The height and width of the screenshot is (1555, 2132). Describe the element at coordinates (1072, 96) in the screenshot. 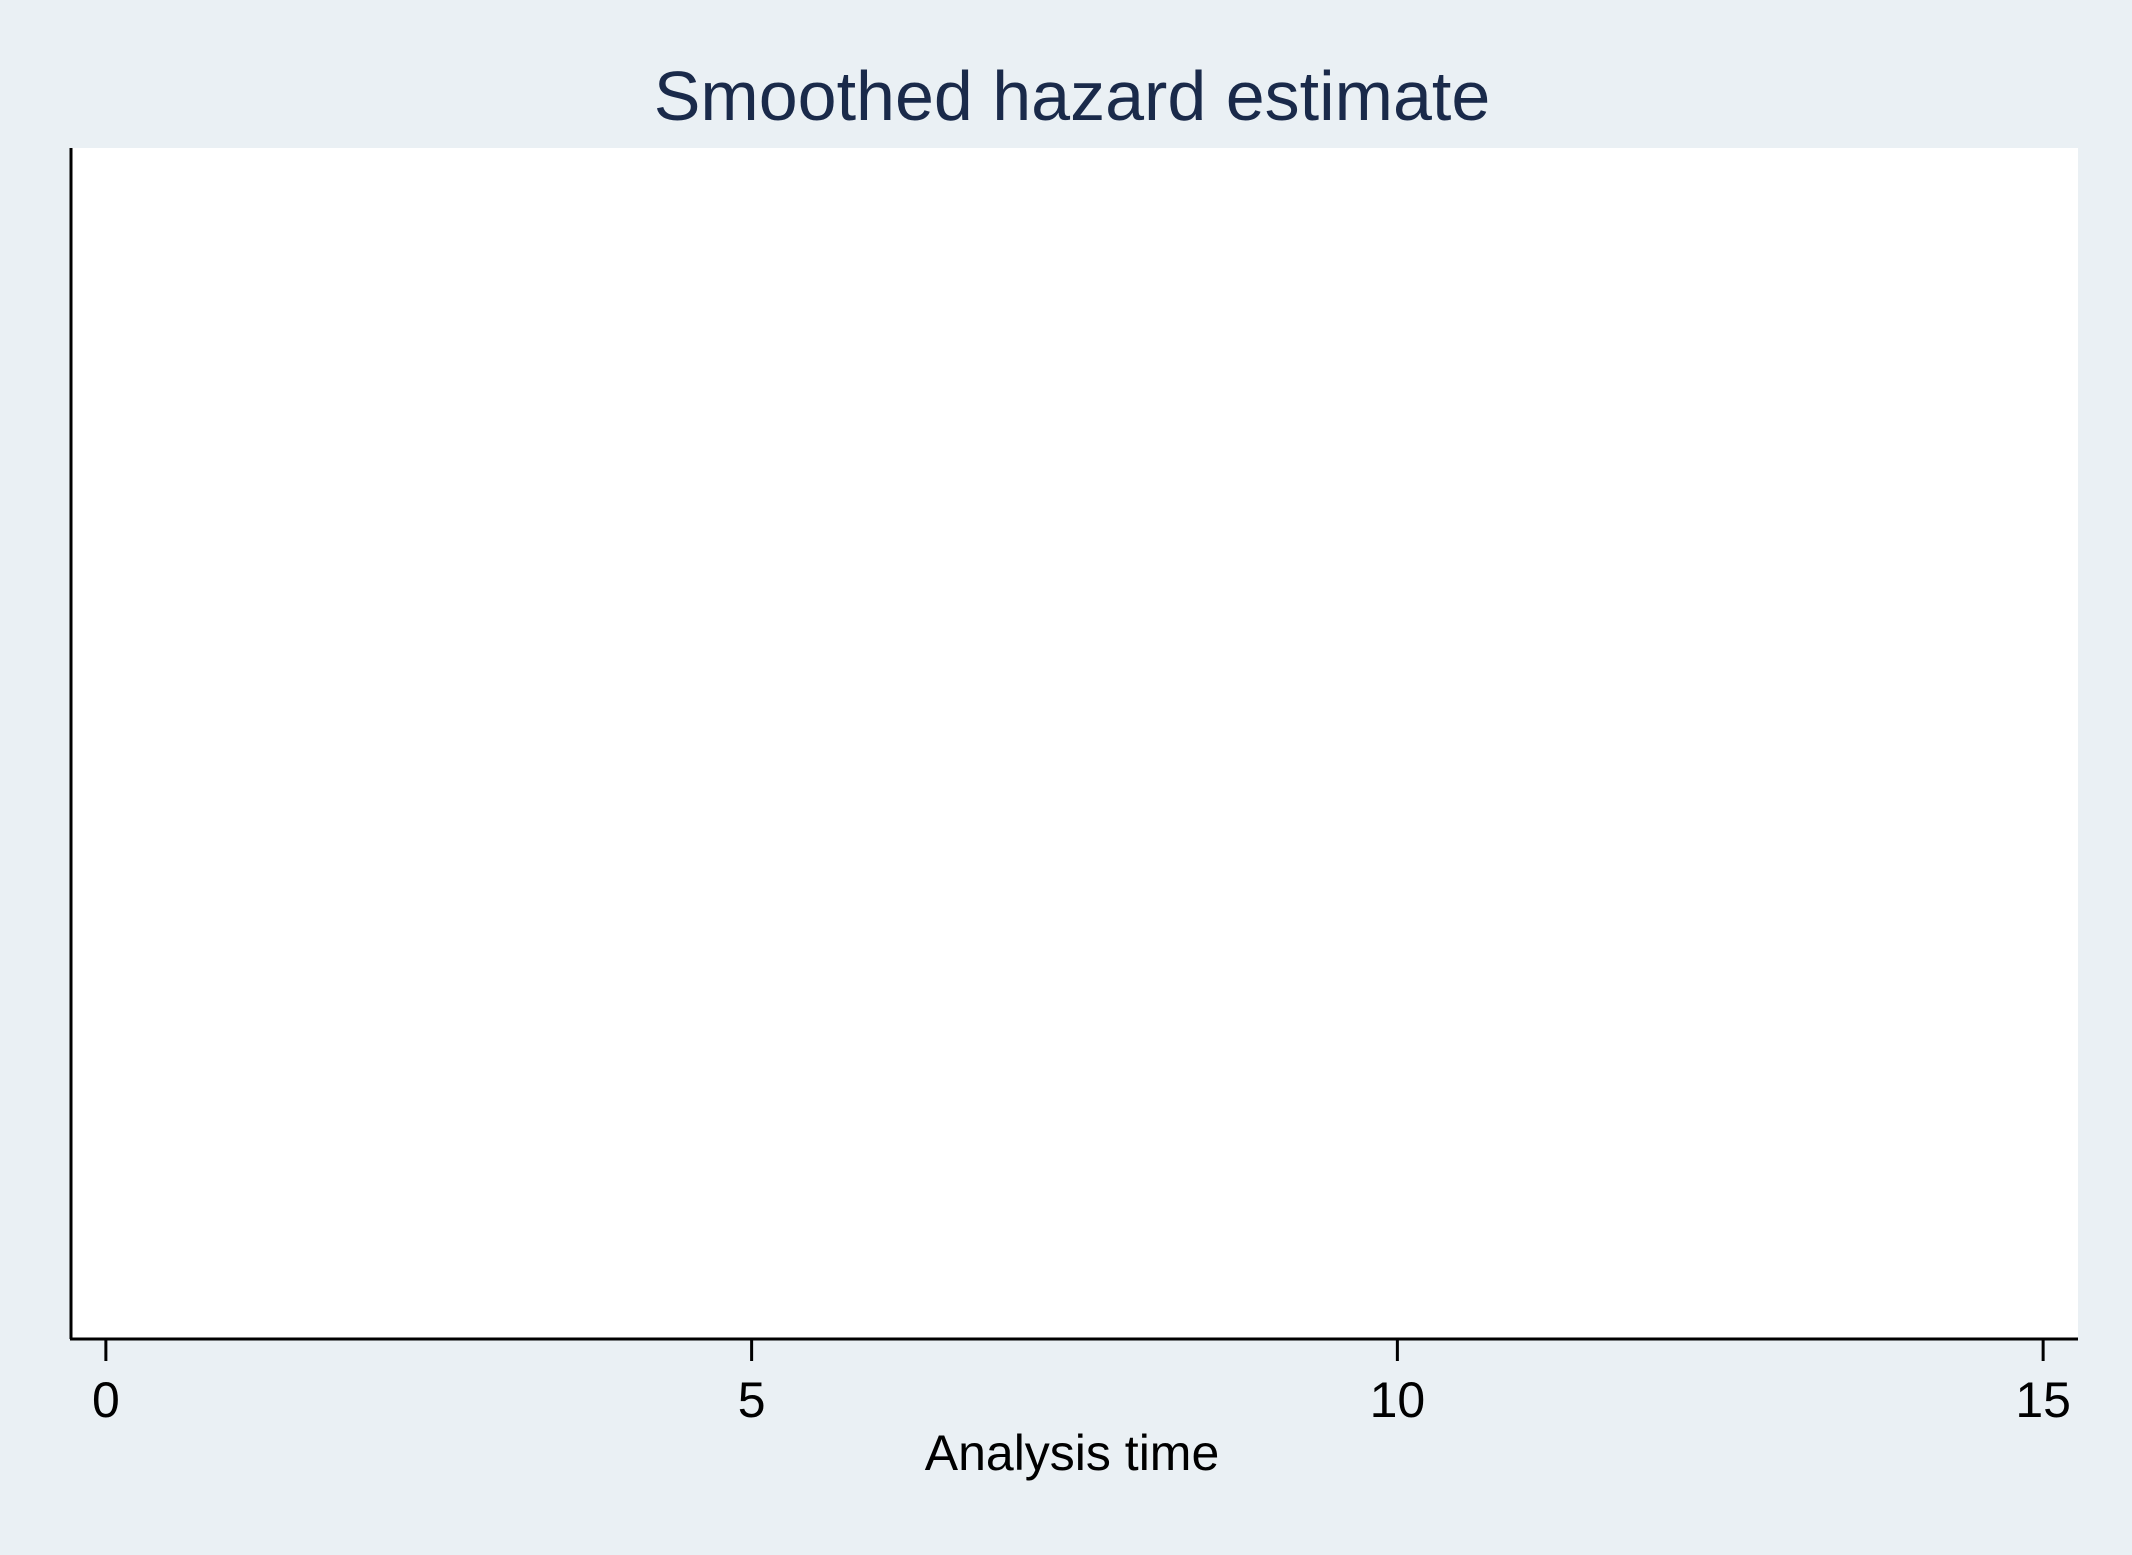

I see `chart-title: Smoothed hazard estimate` at that location.